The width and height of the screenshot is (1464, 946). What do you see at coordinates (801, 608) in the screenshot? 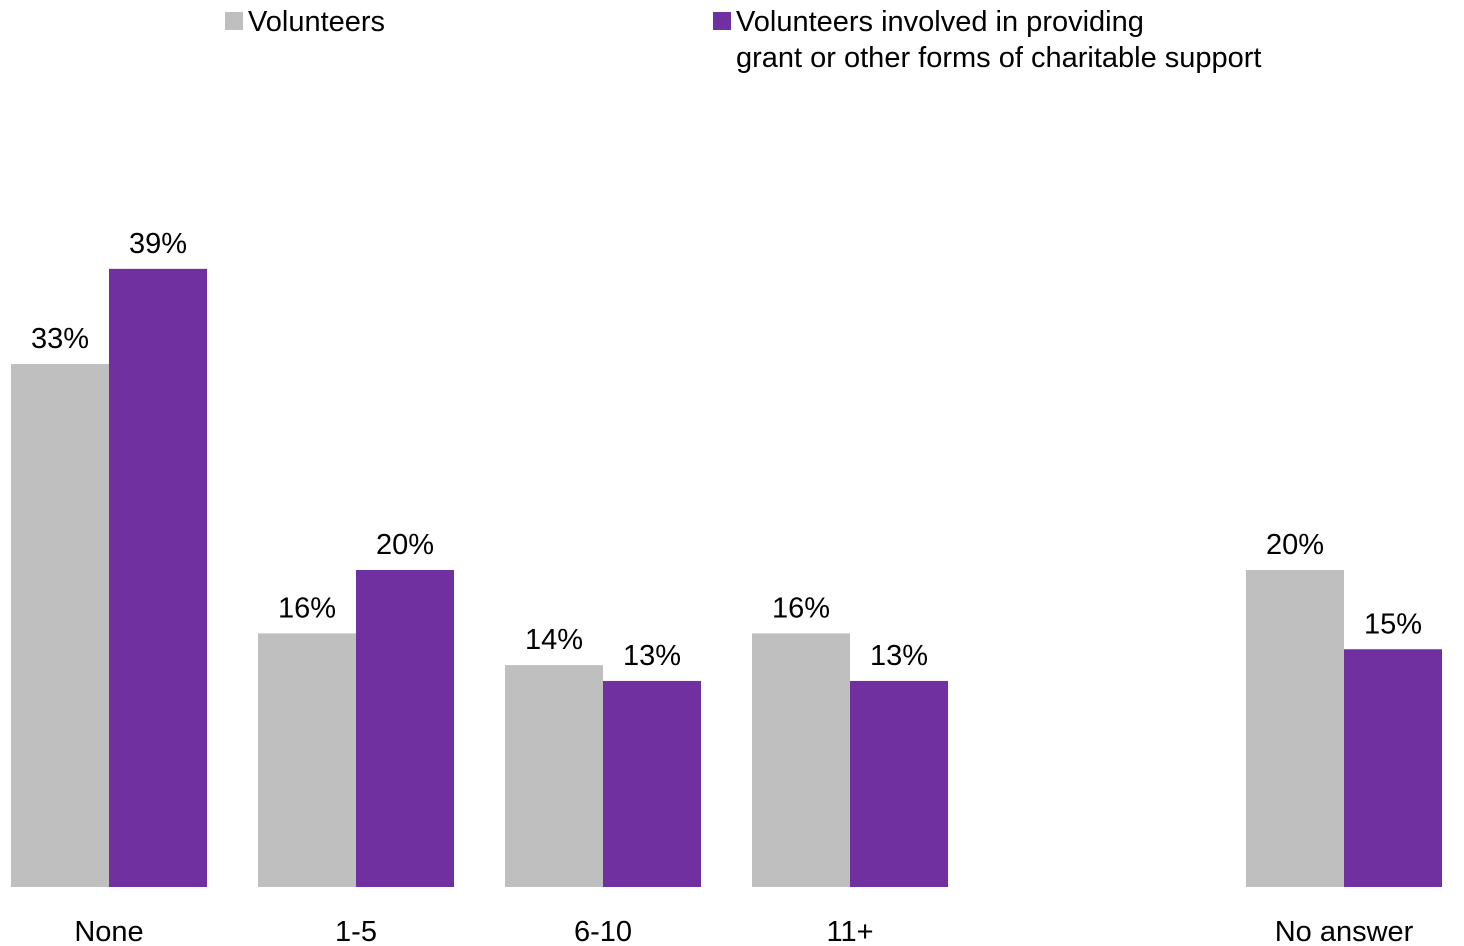
I see `data-label-s0-c3: 16%` at bounding box center [801, 608].